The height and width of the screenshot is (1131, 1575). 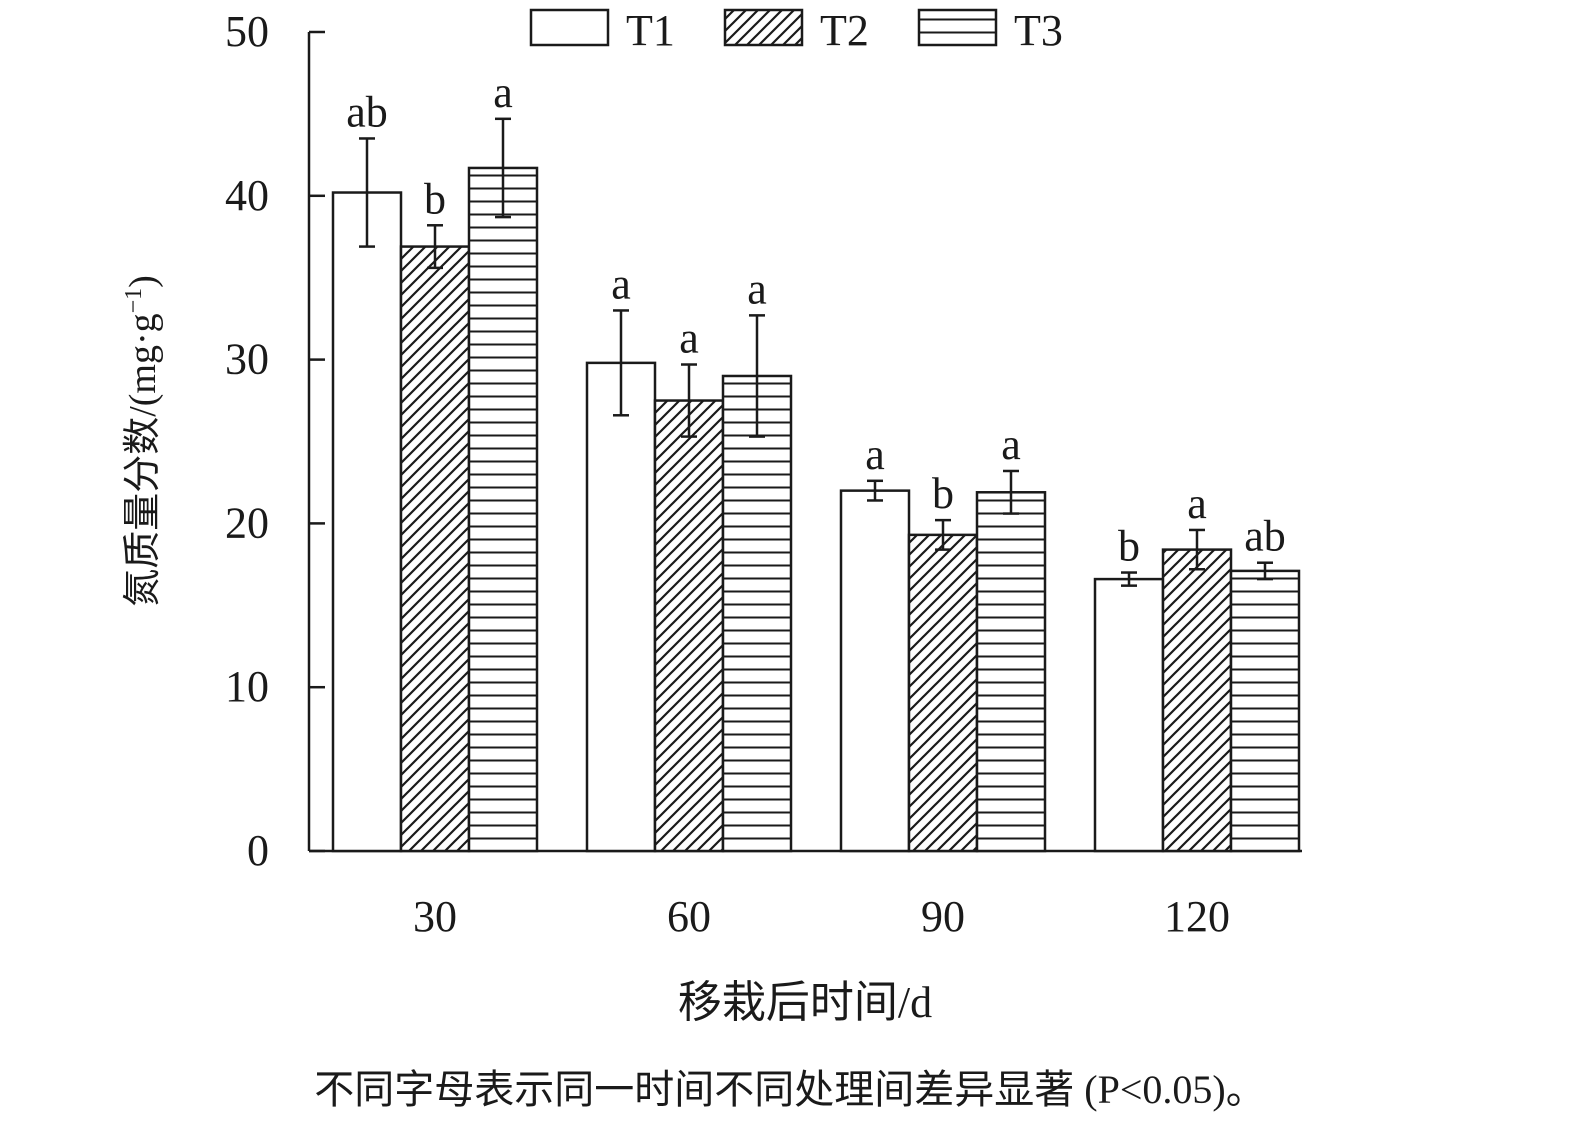 What do you see at coordinates (689, 916) in the screenshot?
I see `x-tick-label: 60` at bounding box center [689, 916].